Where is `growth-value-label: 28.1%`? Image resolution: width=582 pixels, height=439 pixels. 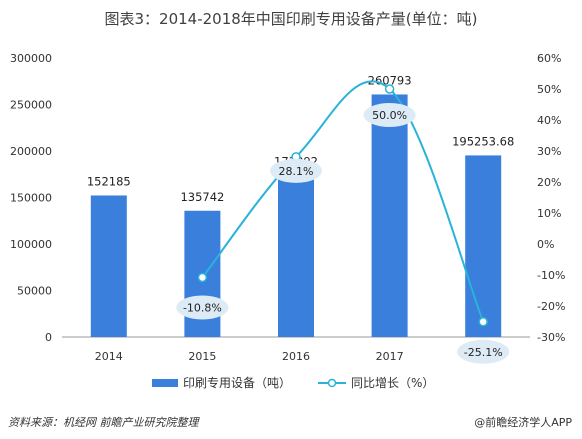 growth-value-label: 28.1% is located at coordinates (296, 171).